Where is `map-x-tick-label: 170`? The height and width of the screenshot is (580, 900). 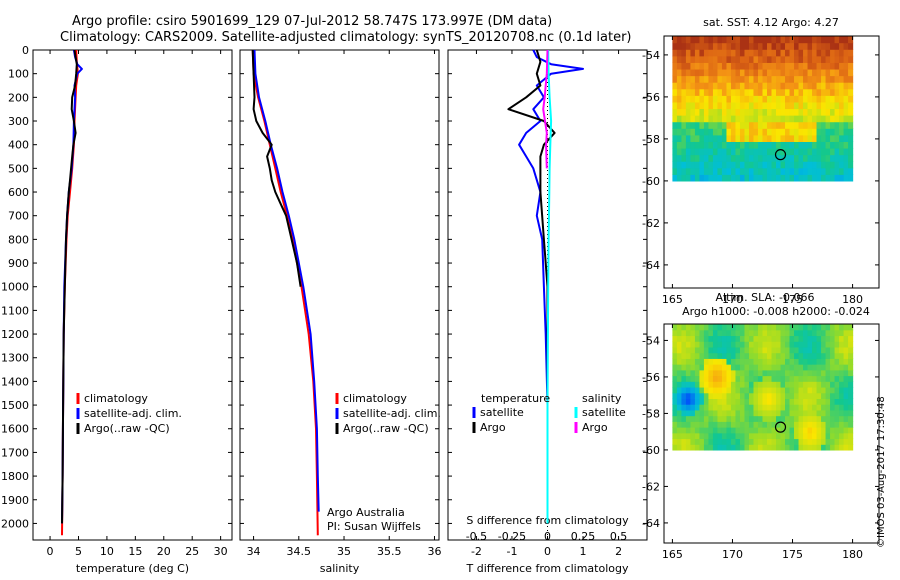
map-x-tick-label: 170 is located at coordinates (732, 554).